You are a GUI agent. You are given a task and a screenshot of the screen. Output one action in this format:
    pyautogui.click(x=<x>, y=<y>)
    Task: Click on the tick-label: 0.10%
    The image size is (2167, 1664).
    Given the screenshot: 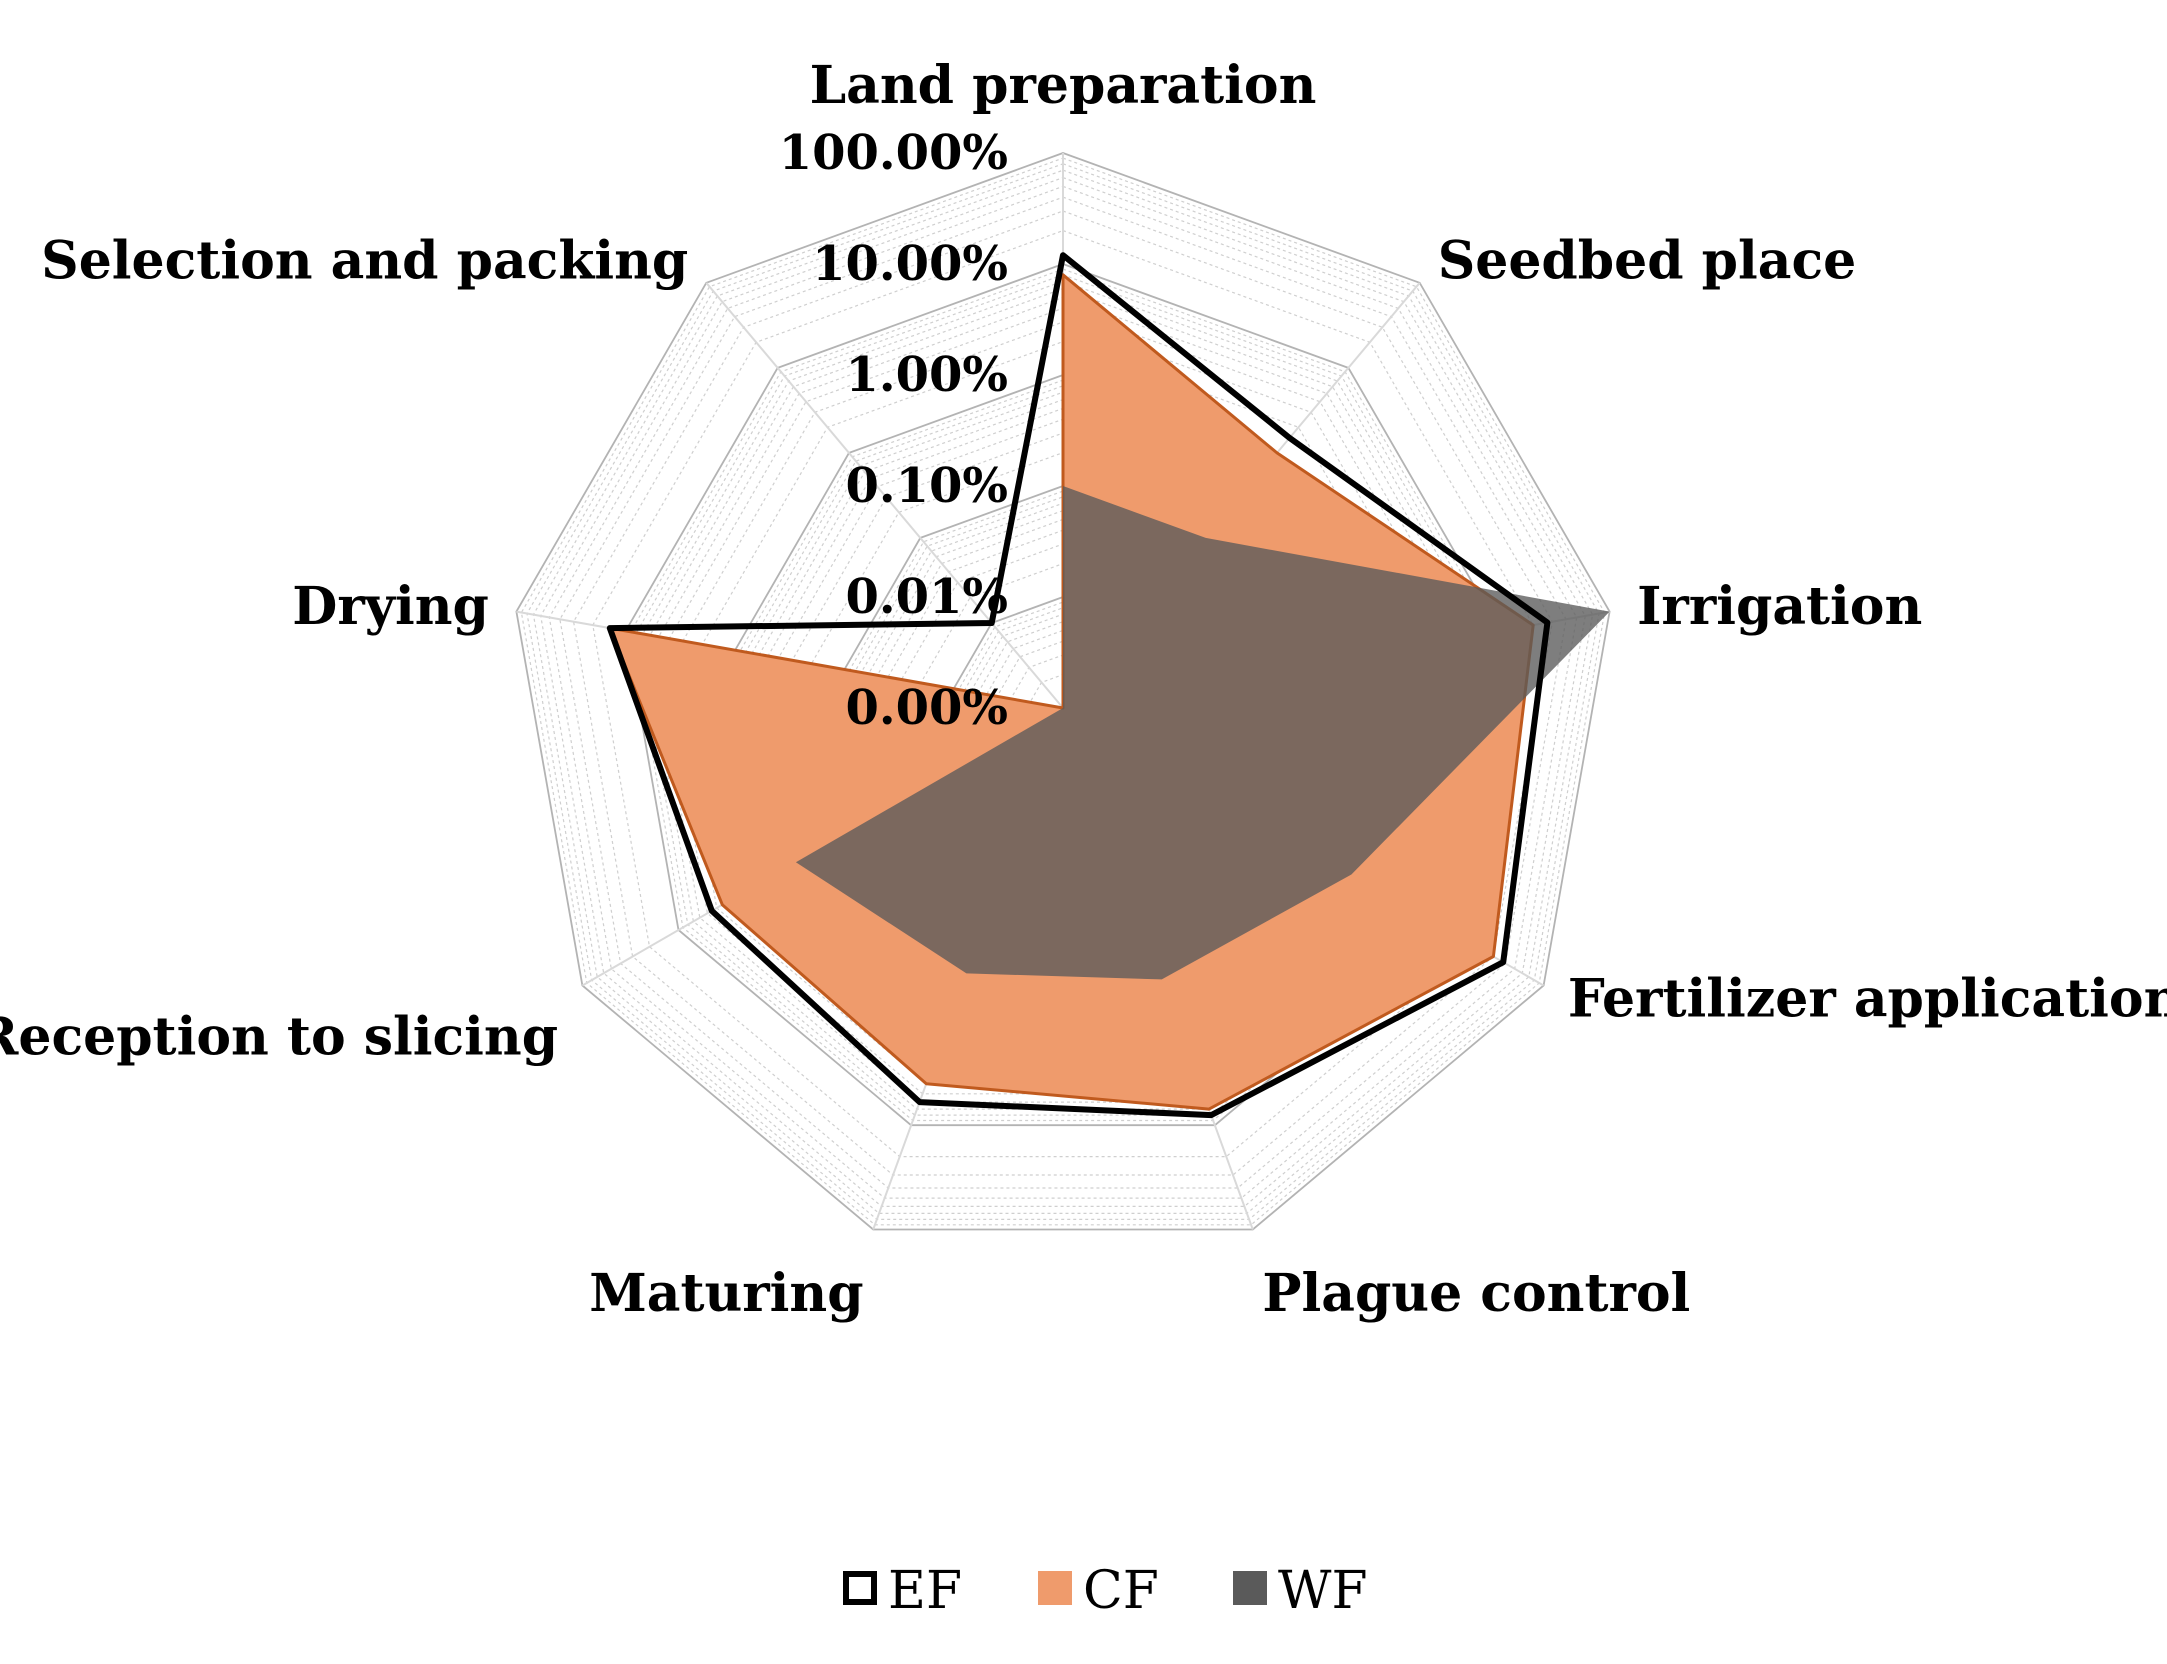 What is the action you would take?
    pyautogui.click(x=926, y=486)
    